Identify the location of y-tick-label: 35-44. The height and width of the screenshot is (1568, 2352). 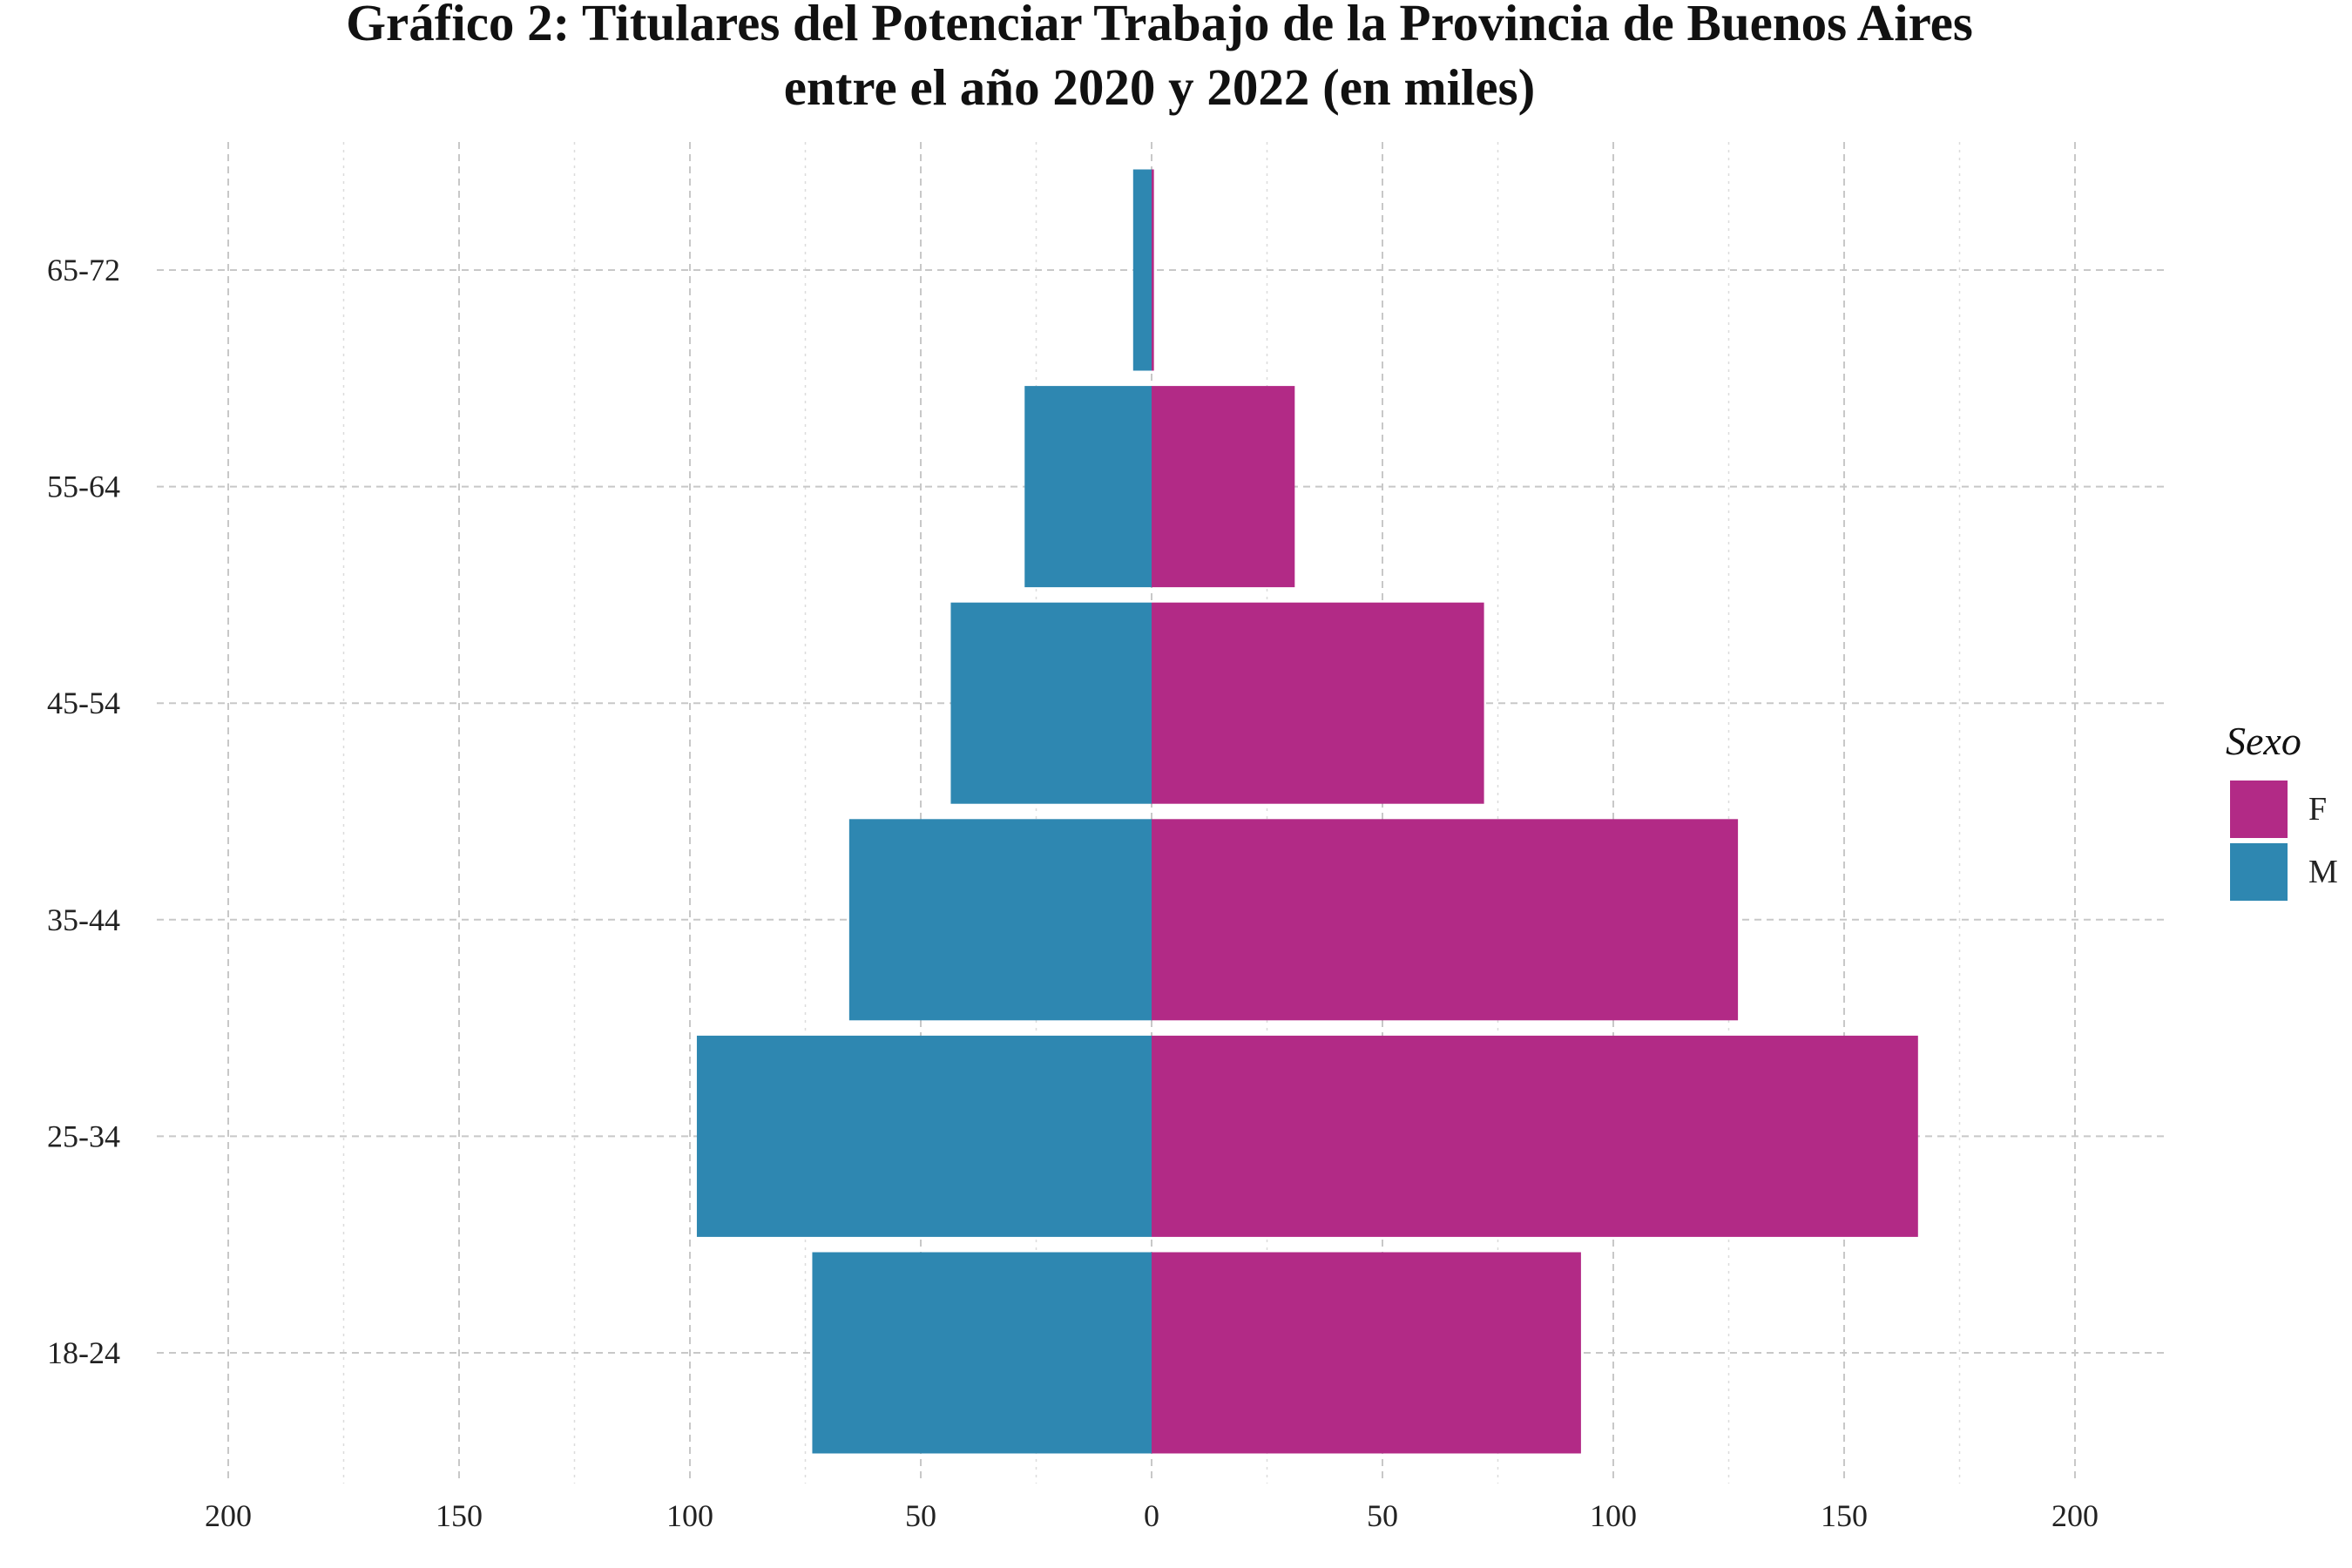
(83, 919).